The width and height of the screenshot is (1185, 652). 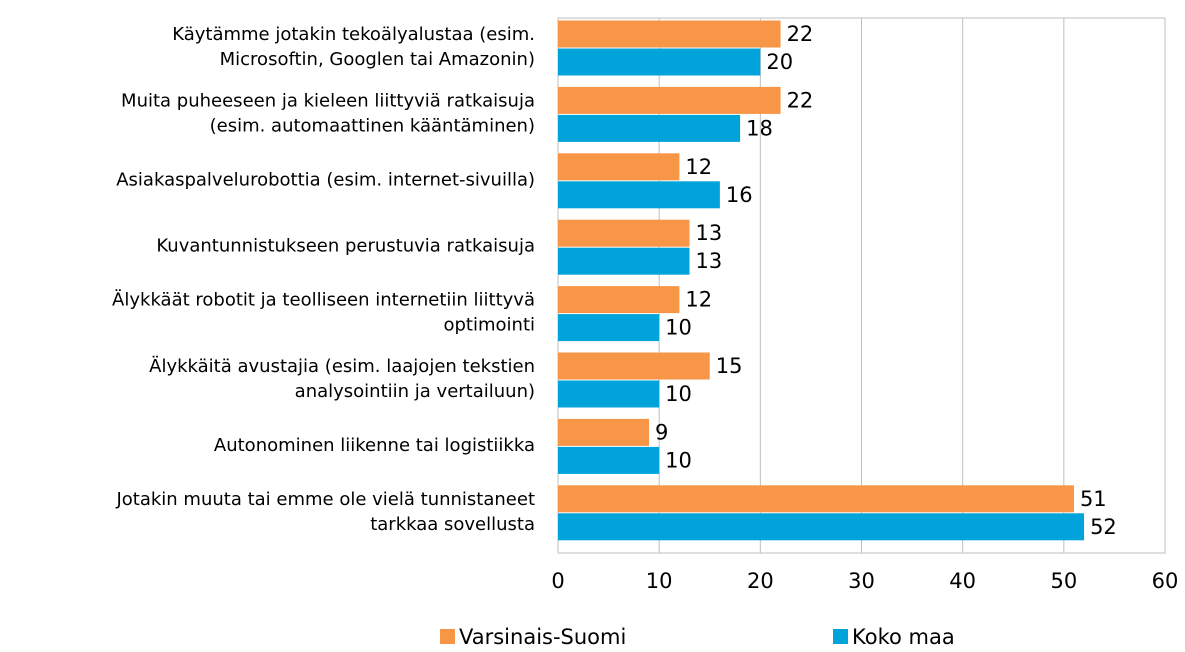 What do you see at coordinates (374, 445) in the screenshot?
I see `category-label: Autonominen liikenne tai logistiikka` at bounding box center [374, 445].